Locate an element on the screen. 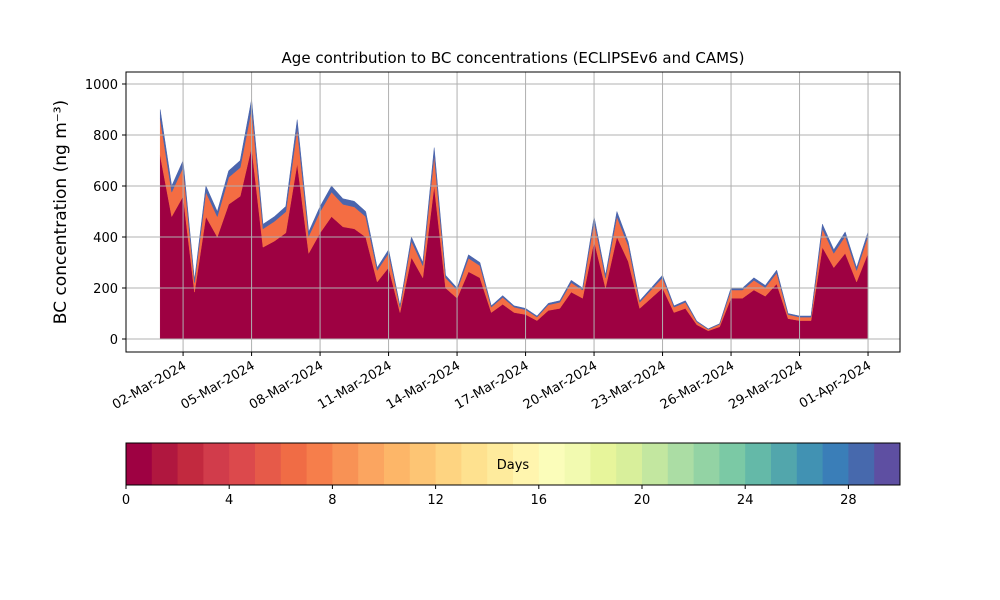  colorbar-tick-label: 12 is located at coordinates (435, 500).